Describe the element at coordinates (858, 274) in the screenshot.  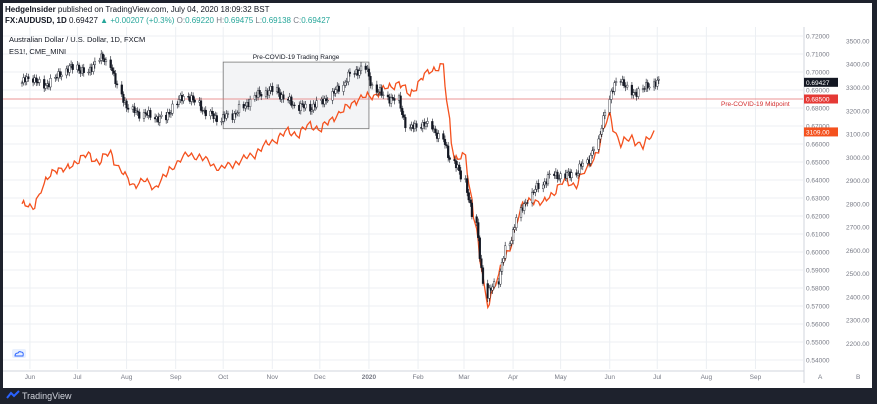
I see `right-axis-tick-label: 2500.00` at that location.